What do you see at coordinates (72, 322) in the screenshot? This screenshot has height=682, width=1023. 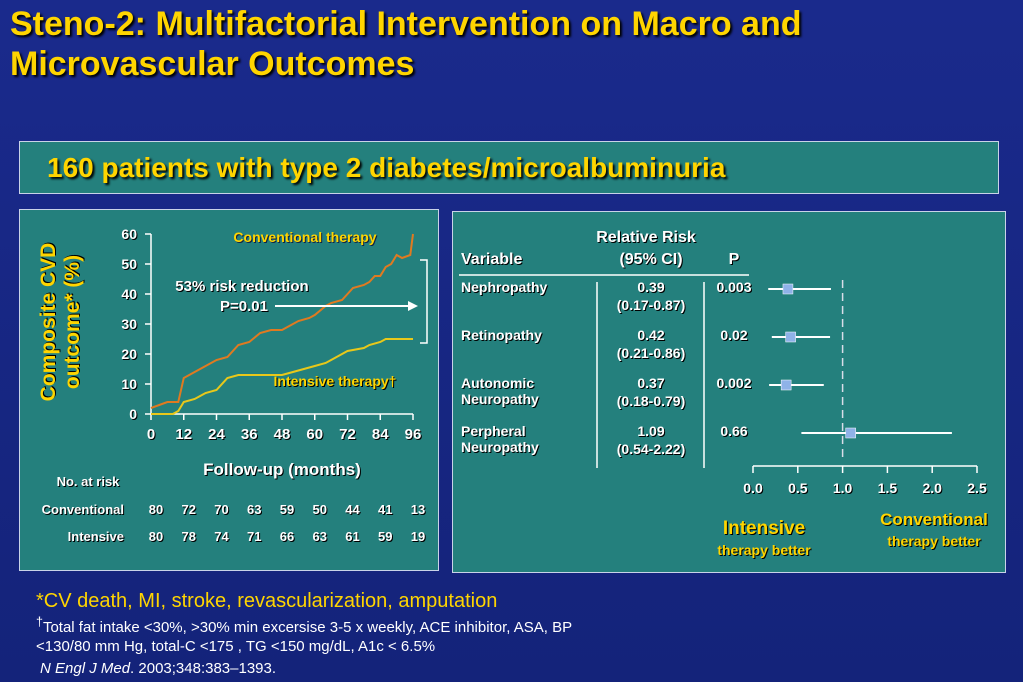 I see `y-axis-label-line-2: outcome* (%)` at bounding box center [72, 322].